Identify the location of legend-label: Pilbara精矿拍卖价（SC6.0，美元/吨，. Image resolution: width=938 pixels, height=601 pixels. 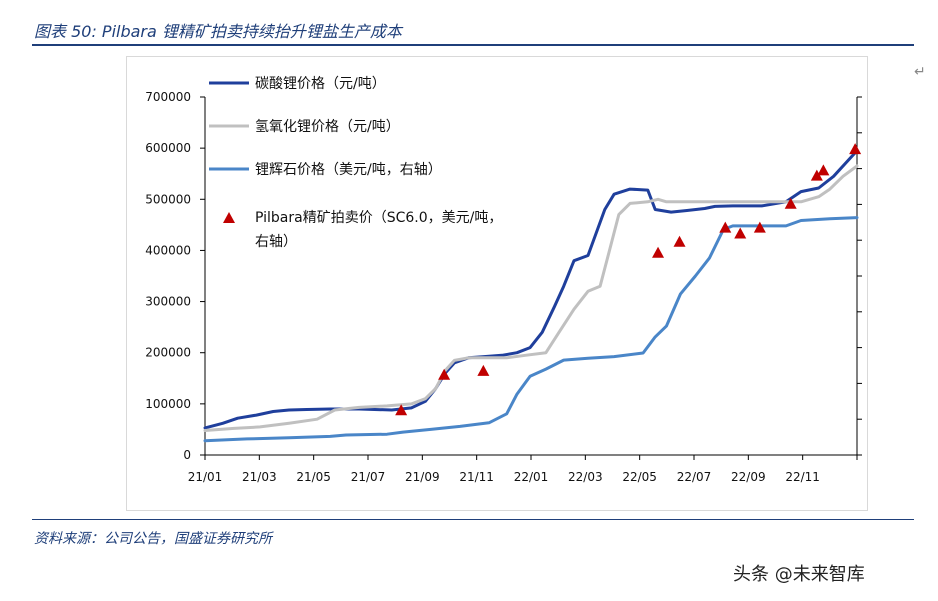
(378, 218).